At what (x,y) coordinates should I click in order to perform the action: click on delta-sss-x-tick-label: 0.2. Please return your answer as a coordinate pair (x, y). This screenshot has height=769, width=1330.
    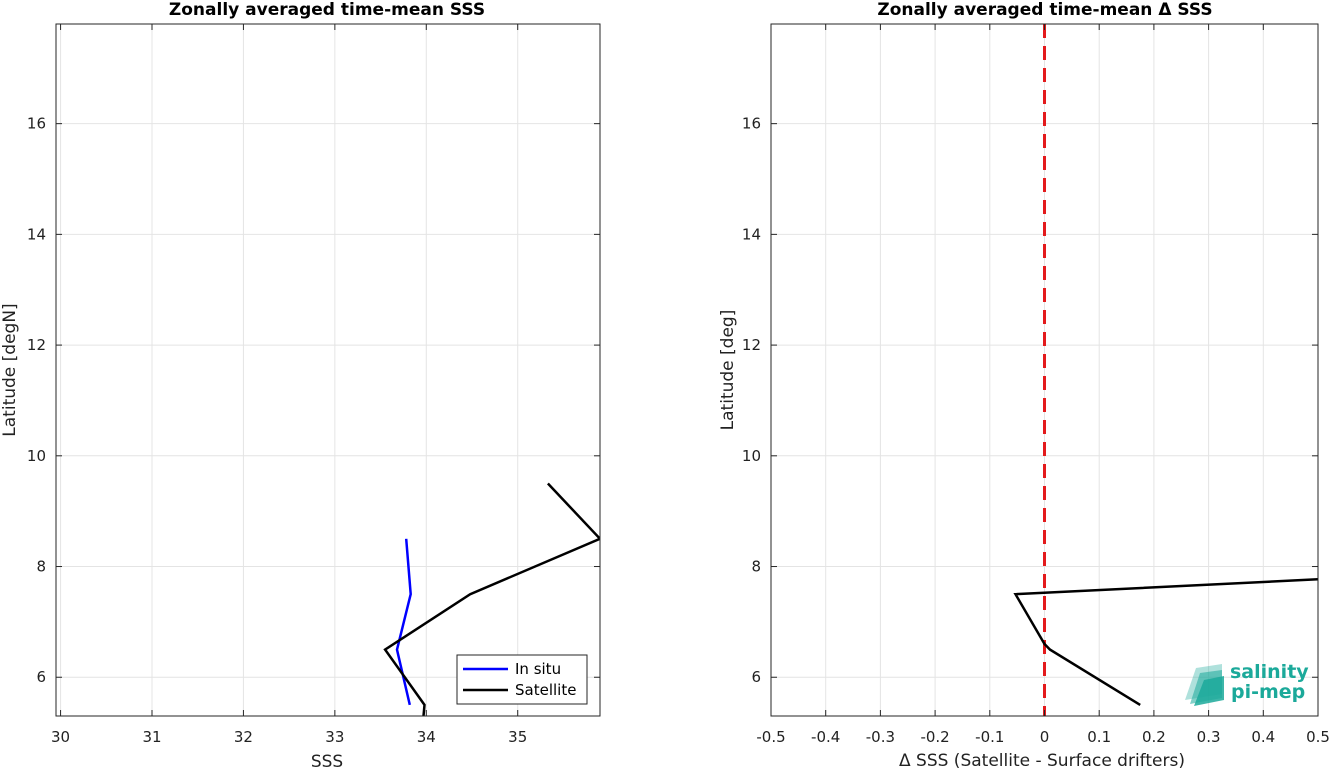
    Looking at the image, I should click on (1154, 737).